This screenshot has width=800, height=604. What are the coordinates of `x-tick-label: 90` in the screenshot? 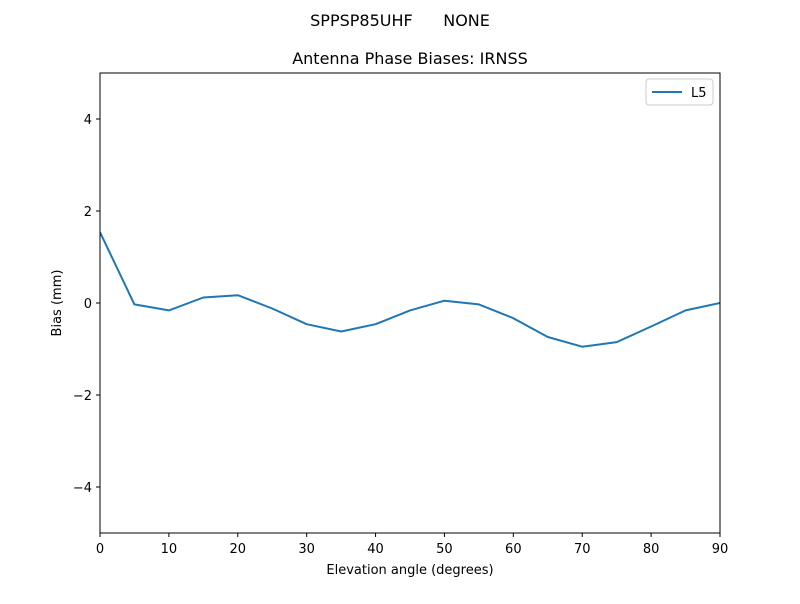 It's located at (720, 549).